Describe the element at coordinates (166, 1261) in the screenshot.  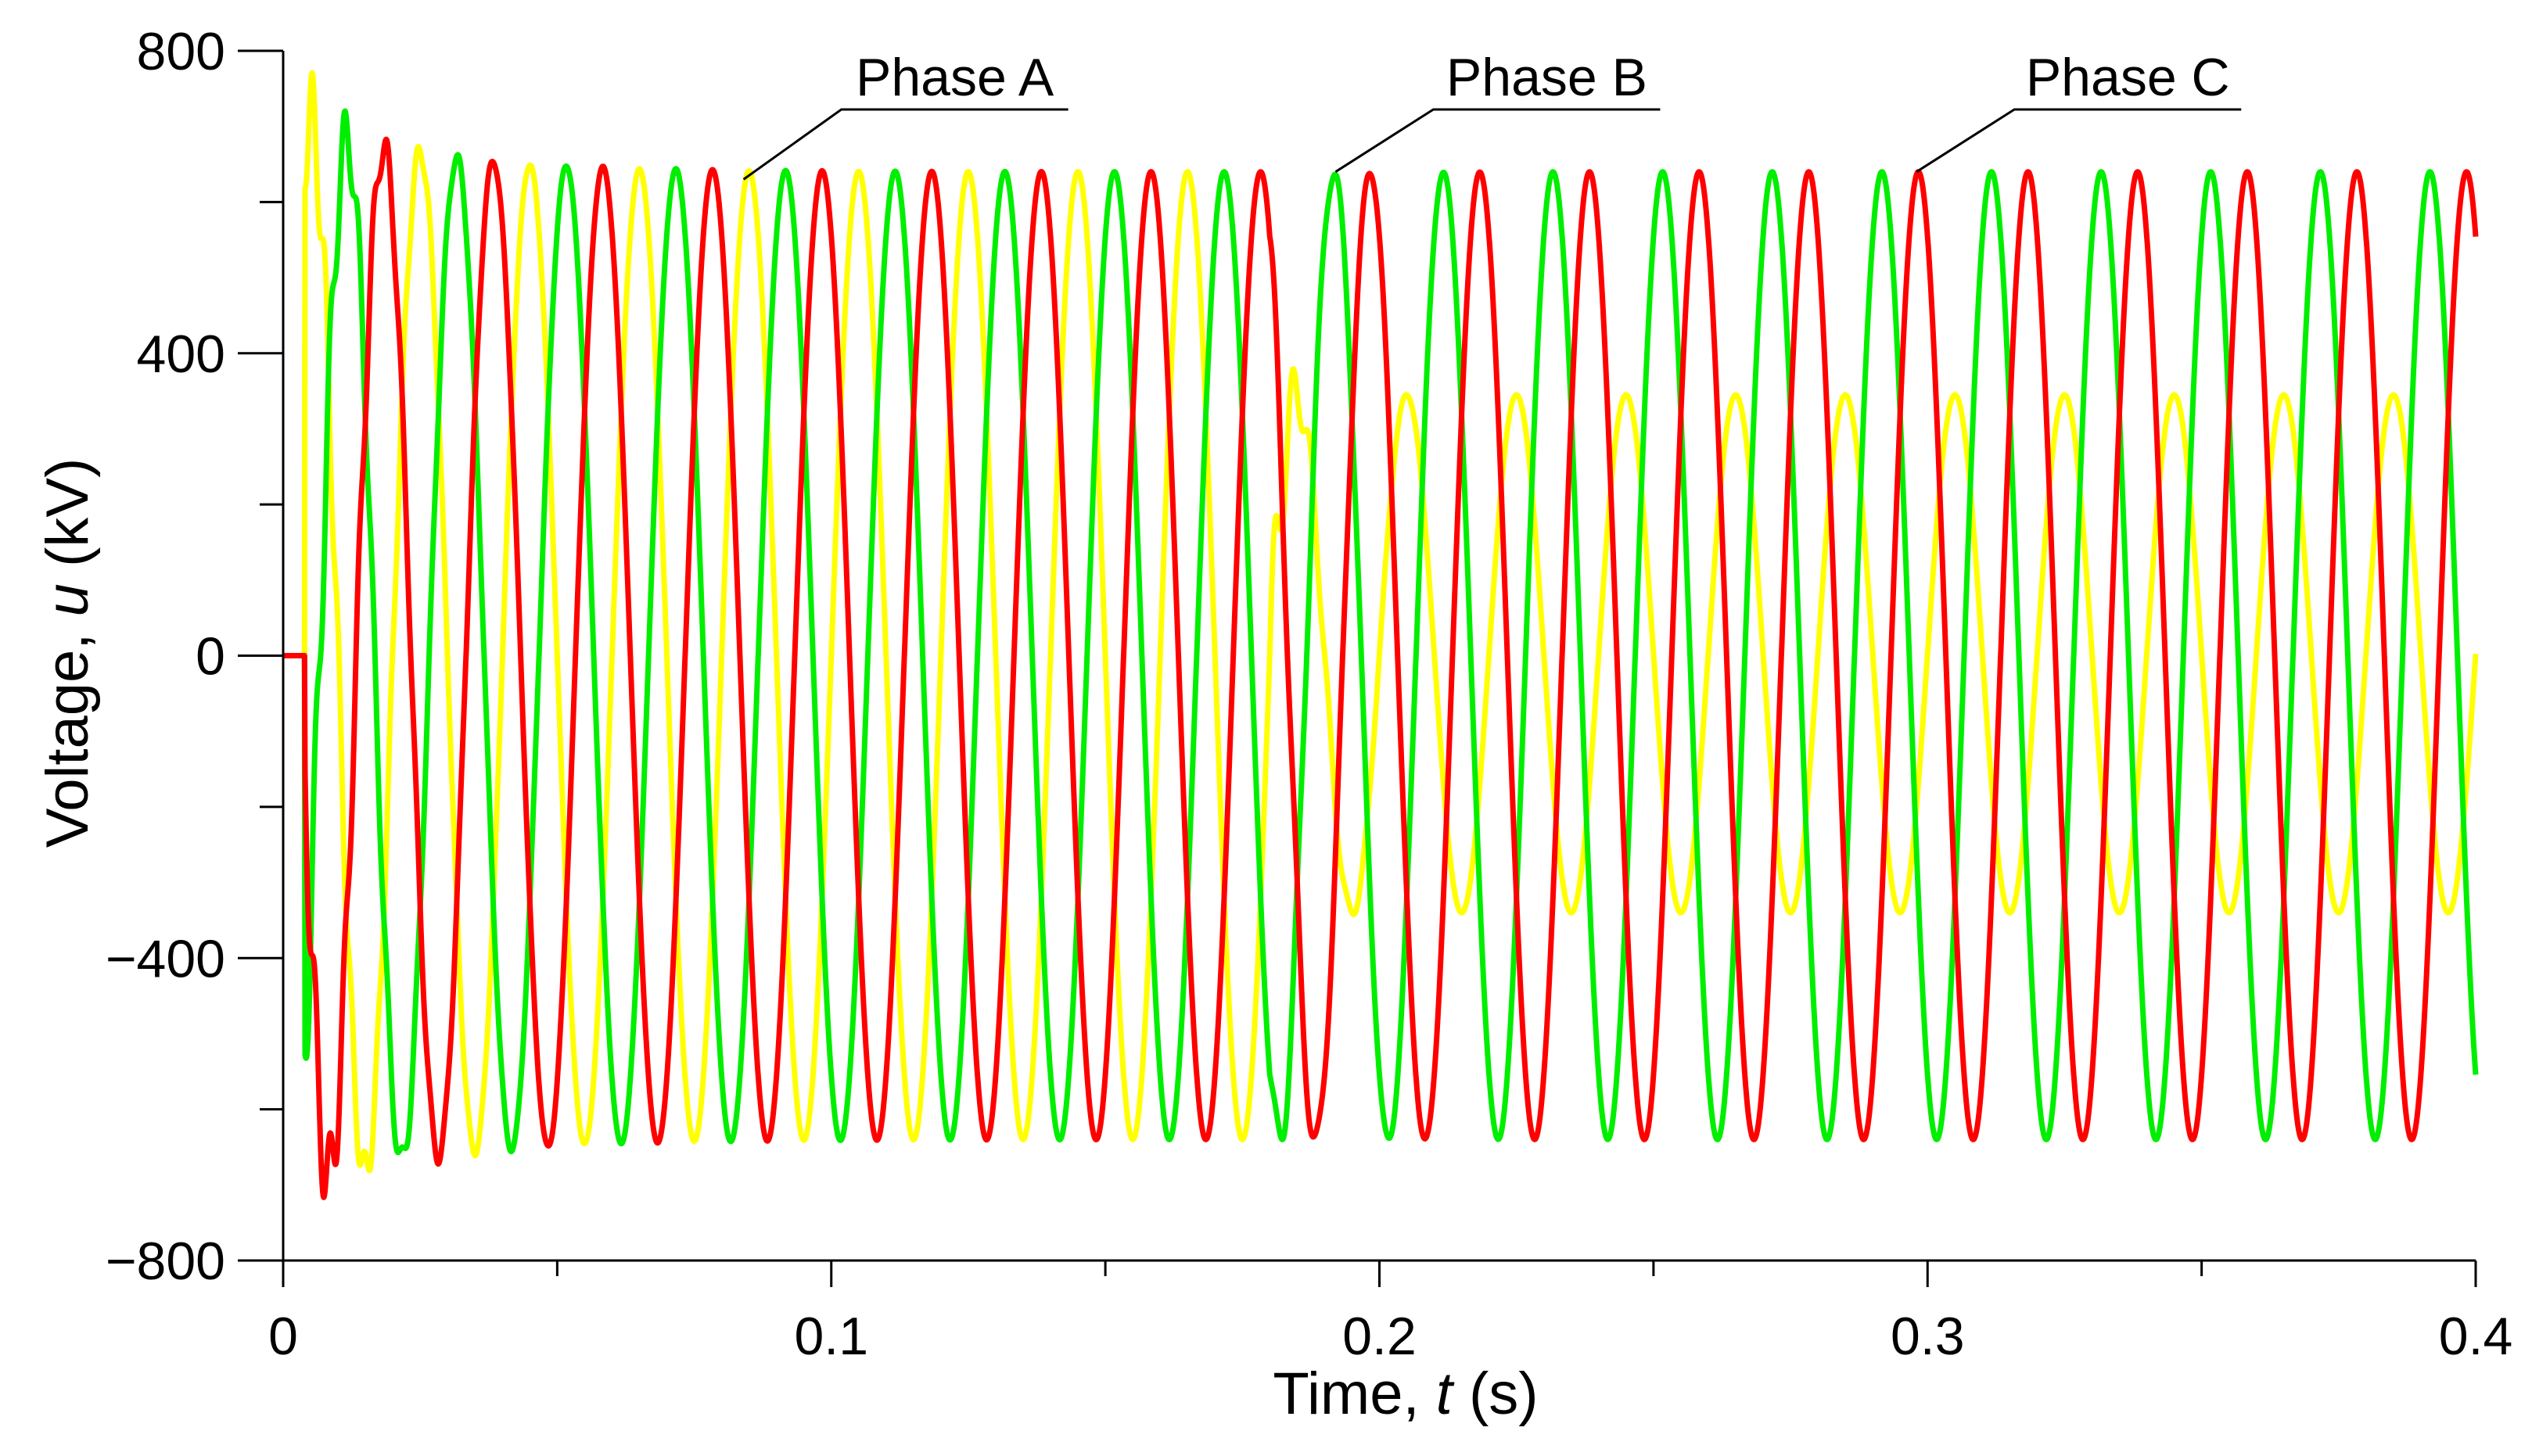
I see `y-tick-label: −800` at that location.